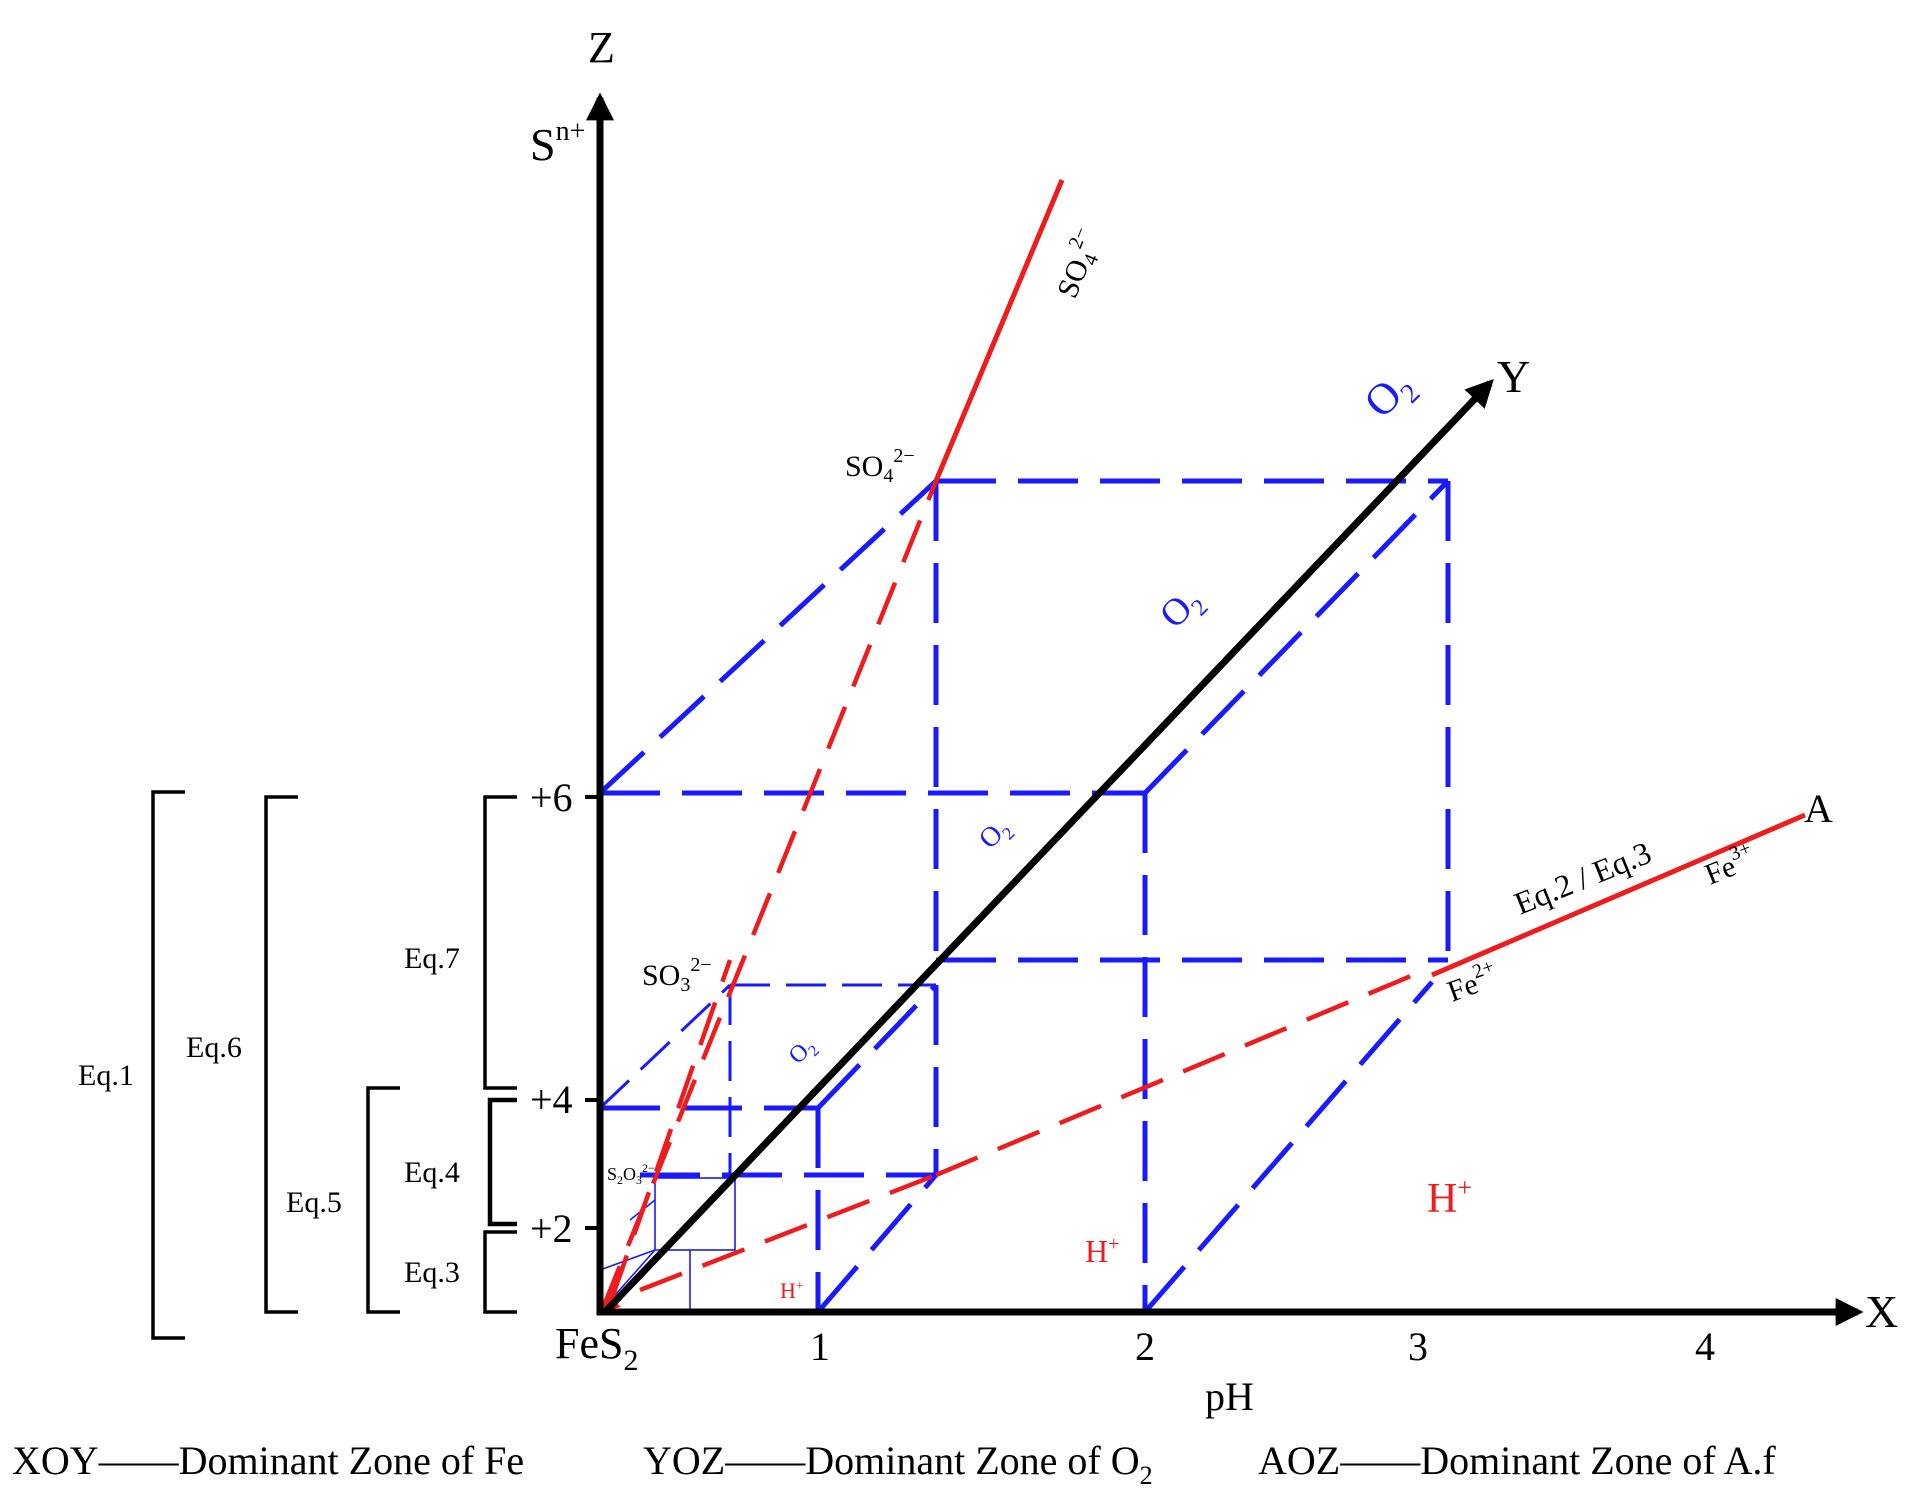 The width and height of the screenshot is (1913, 1495). Describe the element at coordinates (432, 1272) in the screenshot. I see `eq3-label: Eq.3` at that location.